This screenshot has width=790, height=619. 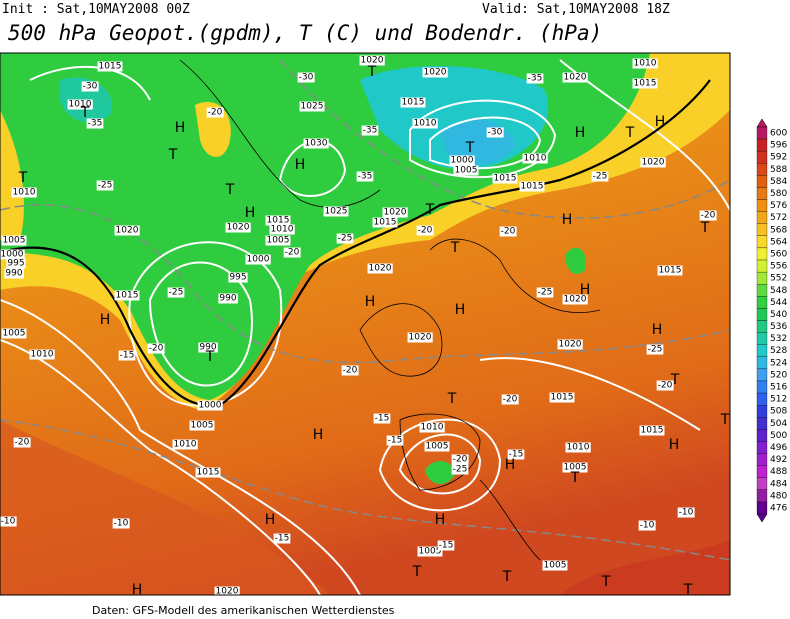 What do you see at coordinates (778, 412) in the screenshot?
I see `colorbar-label: 508` at bounding box center [778, 412].